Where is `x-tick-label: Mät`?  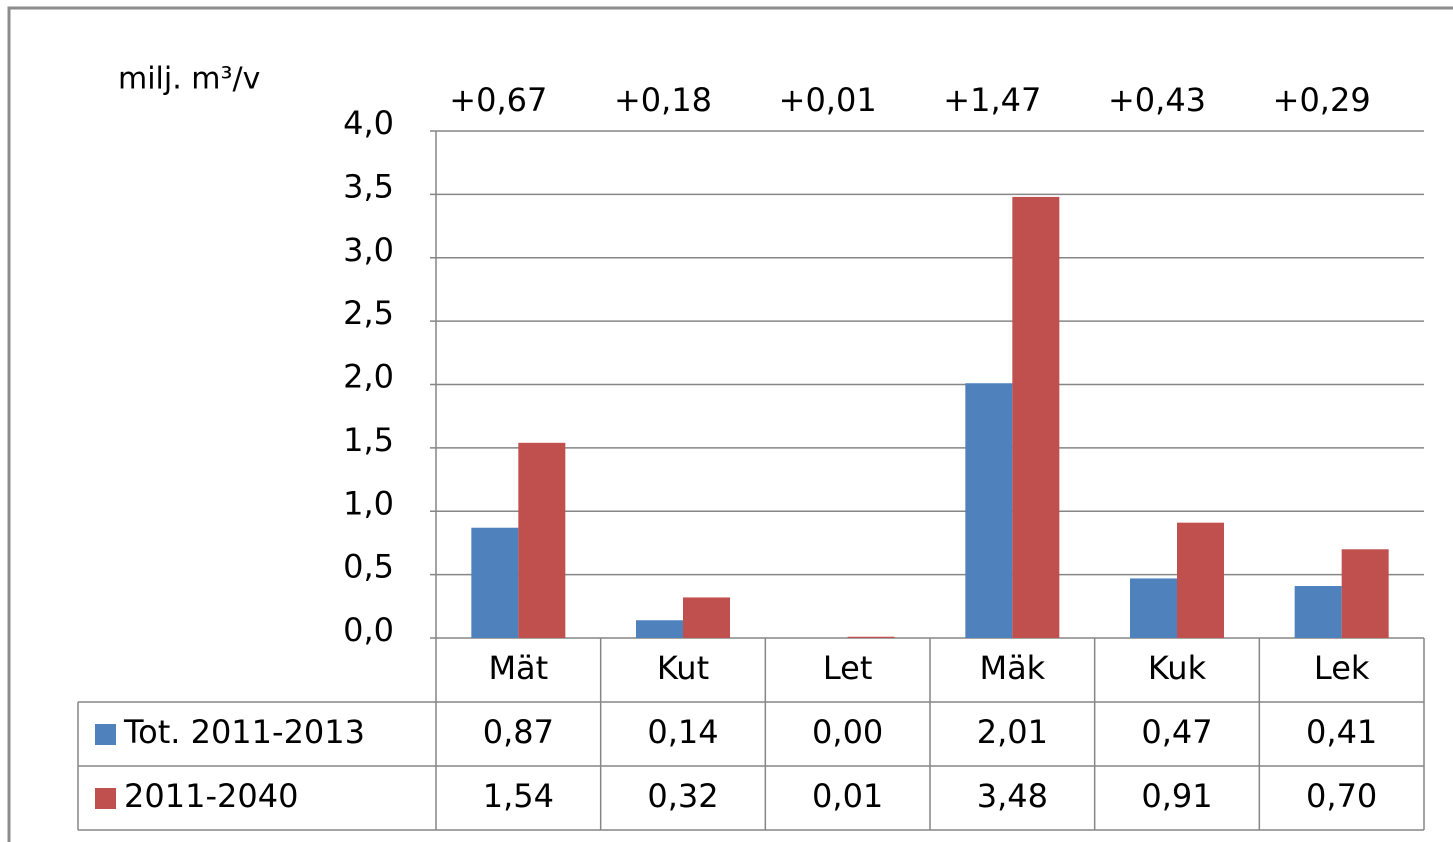 x-tick-label: Mät is located at coordinates (518, 668).